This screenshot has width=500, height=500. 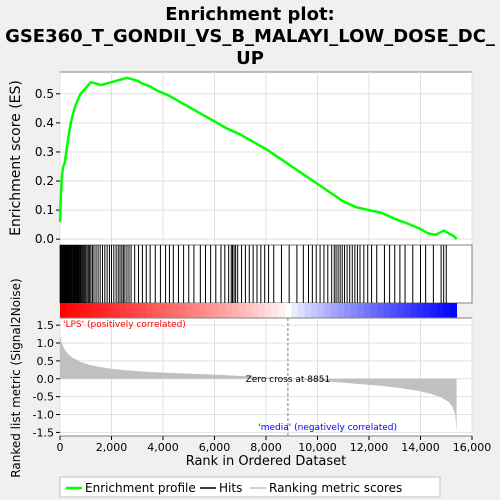 I want to click on x-tick-label: 8,000, so click(x=266, y=447).